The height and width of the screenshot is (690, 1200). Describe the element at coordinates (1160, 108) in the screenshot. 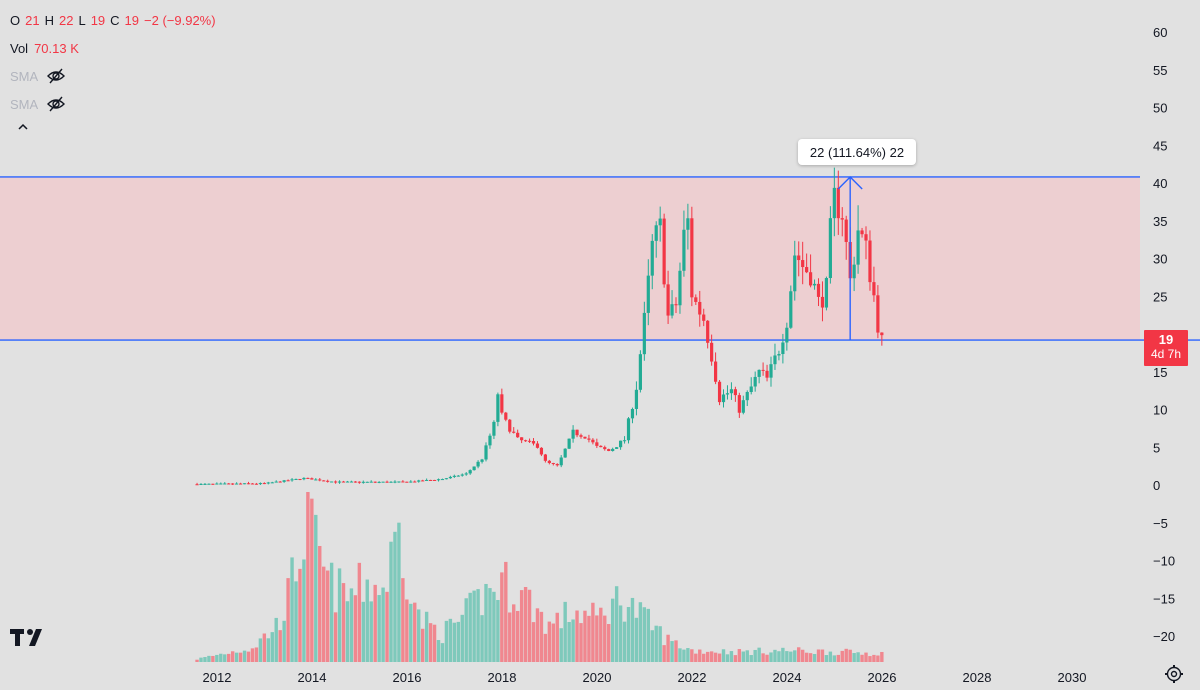

I see `y-tick-label: 50` at that location.